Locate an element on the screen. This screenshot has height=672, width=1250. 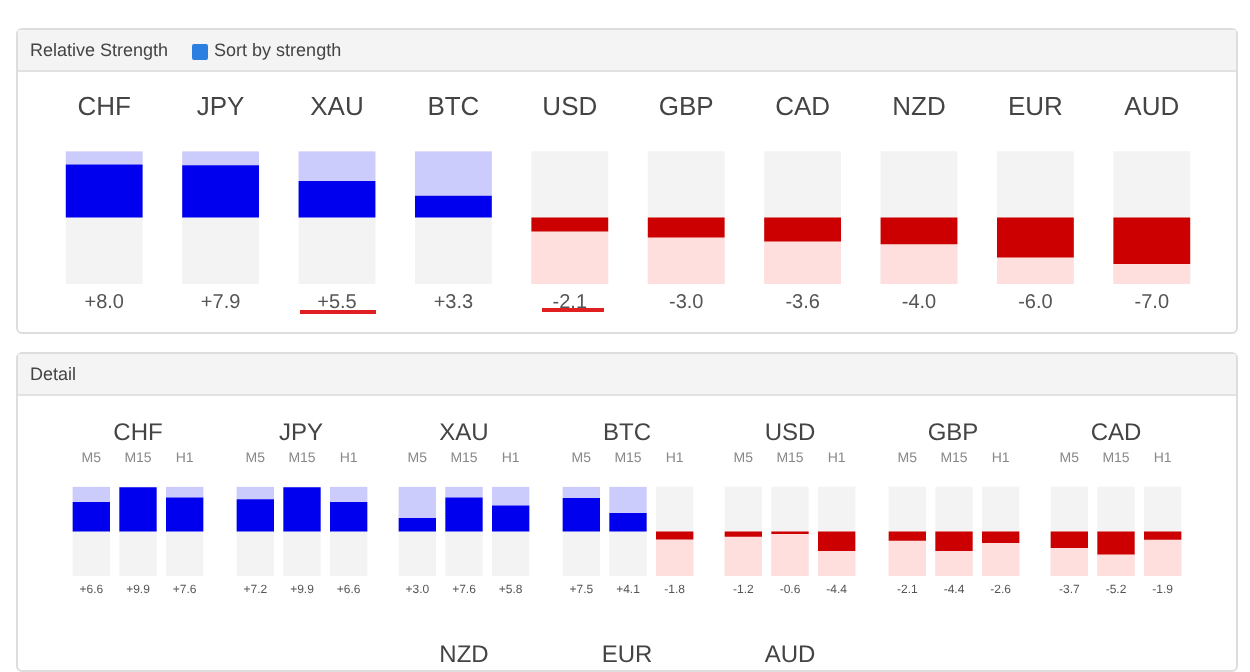
x-tick-label: CHF is located at coordinates (104, 105).